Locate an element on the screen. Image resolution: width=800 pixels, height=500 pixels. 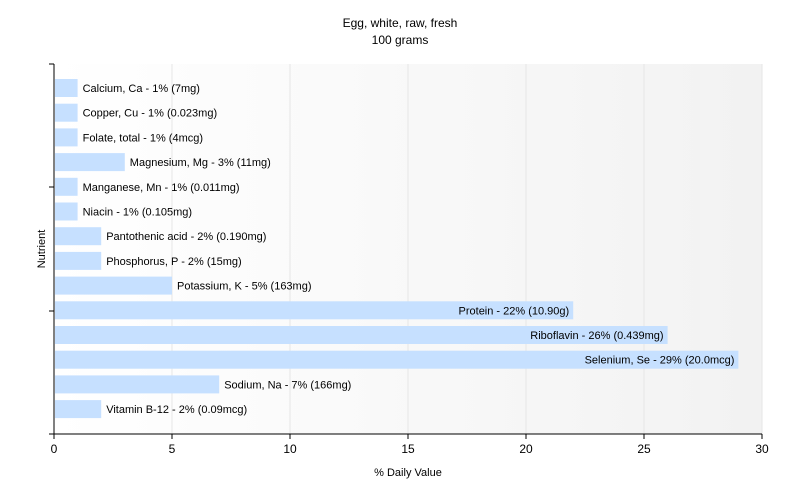
bar-label: Calcium, Ca - 1% (7mg) is located at coordinates (141, 89).